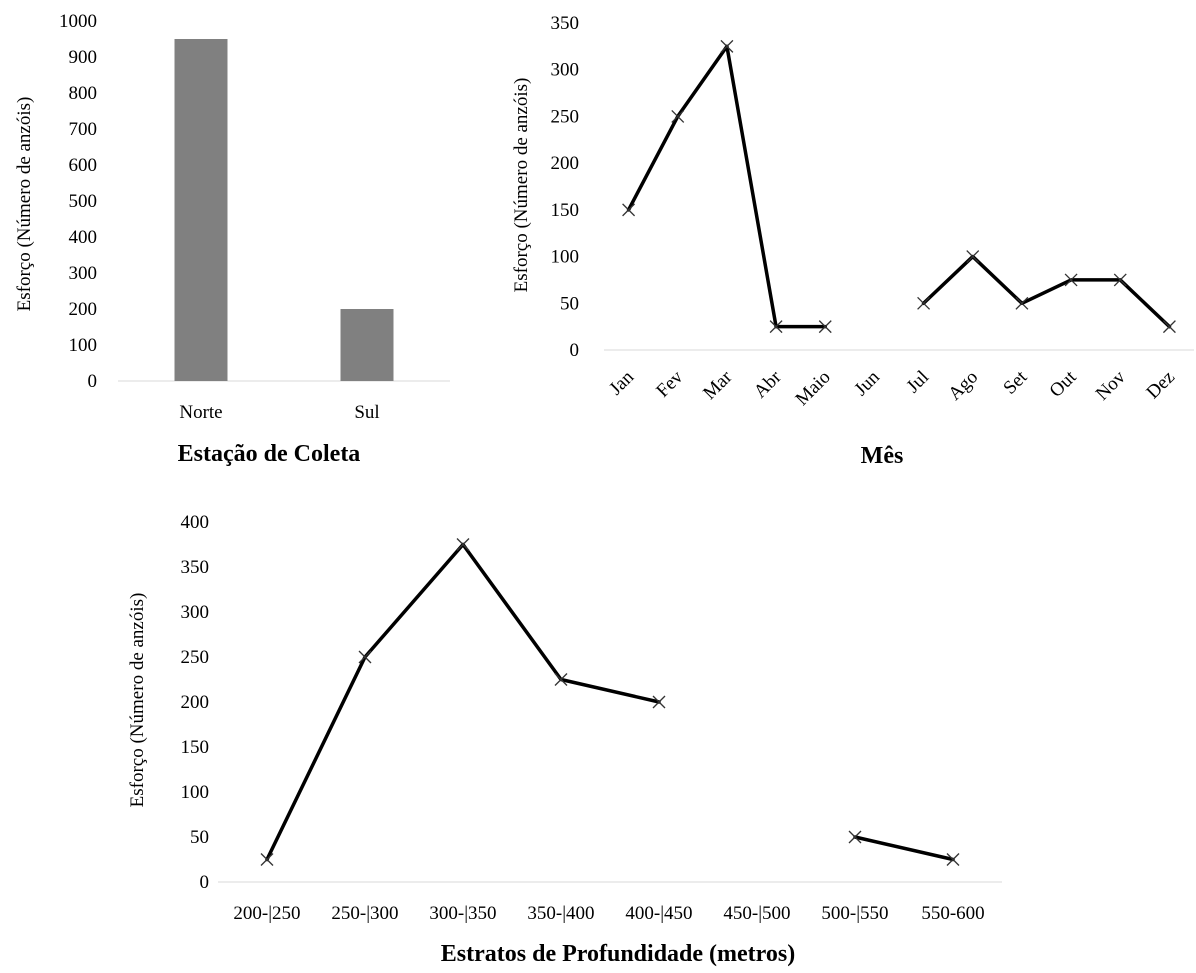 The width and height of the screenshot is (1196, 973). Describe the element at coordinates (867, 383) in the screenshot. I see `mes-xtick: Jun` at that location.